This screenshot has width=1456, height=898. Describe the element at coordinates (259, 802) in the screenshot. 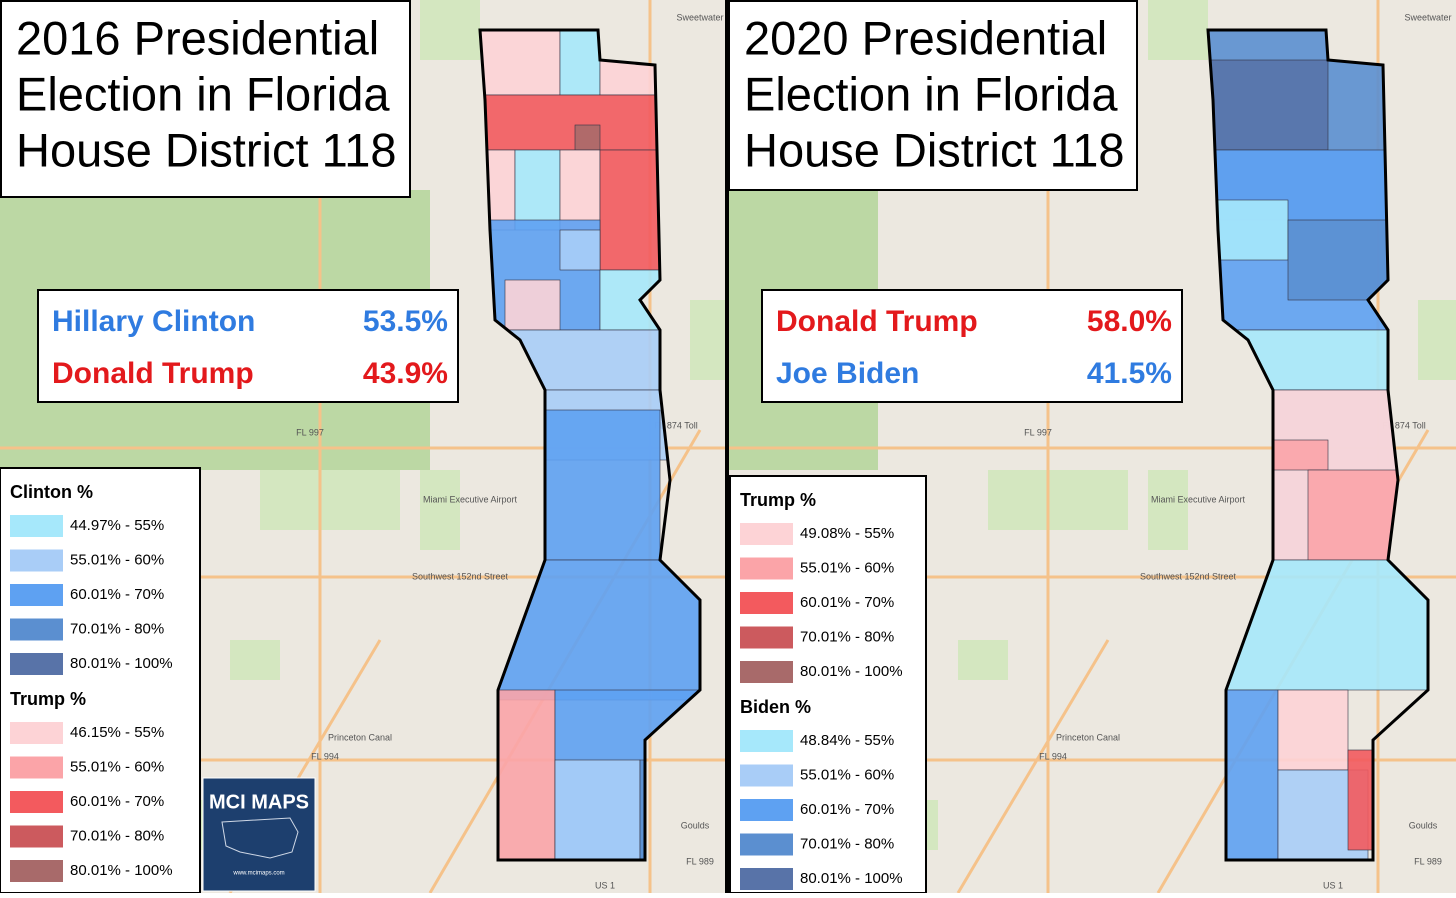

I see `logo-title: MCI MAPS` at that location.